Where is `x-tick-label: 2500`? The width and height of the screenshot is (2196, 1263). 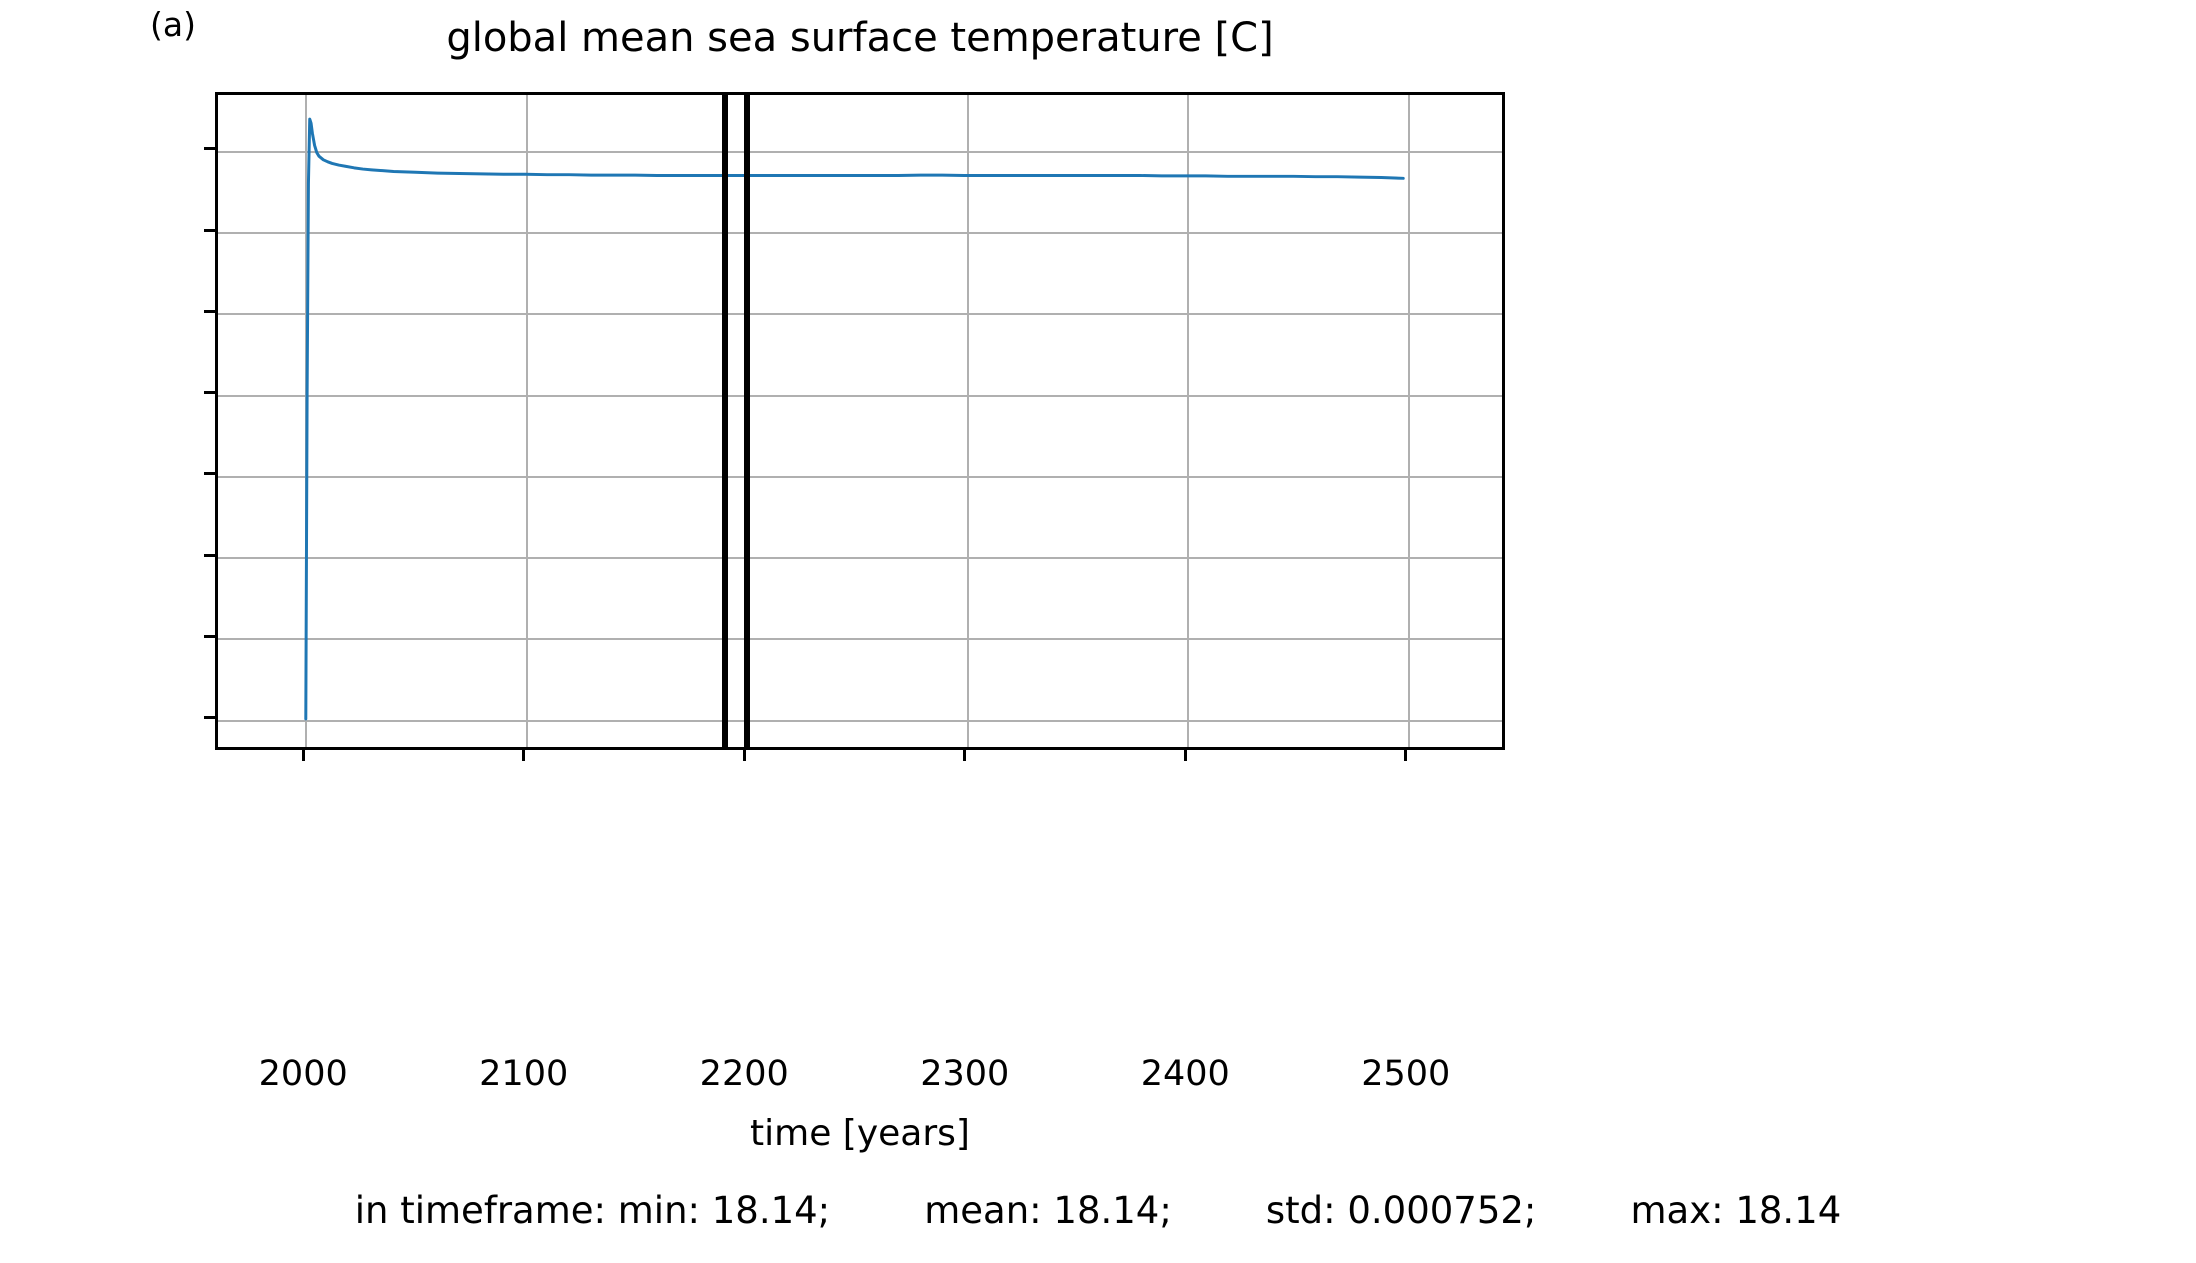 x-tick-label: 2500 is located at coordinates (1406, 1074).